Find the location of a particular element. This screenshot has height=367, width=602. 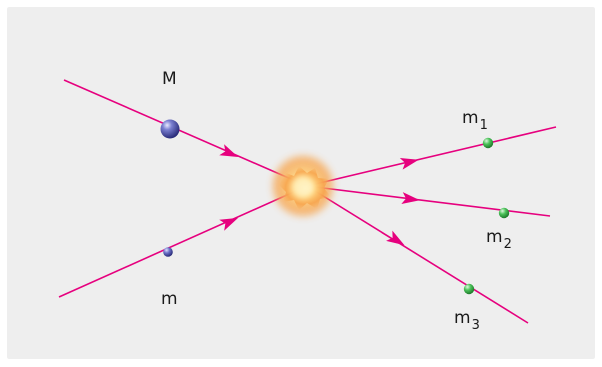

label-light: m is located at coordinates (169, 299).